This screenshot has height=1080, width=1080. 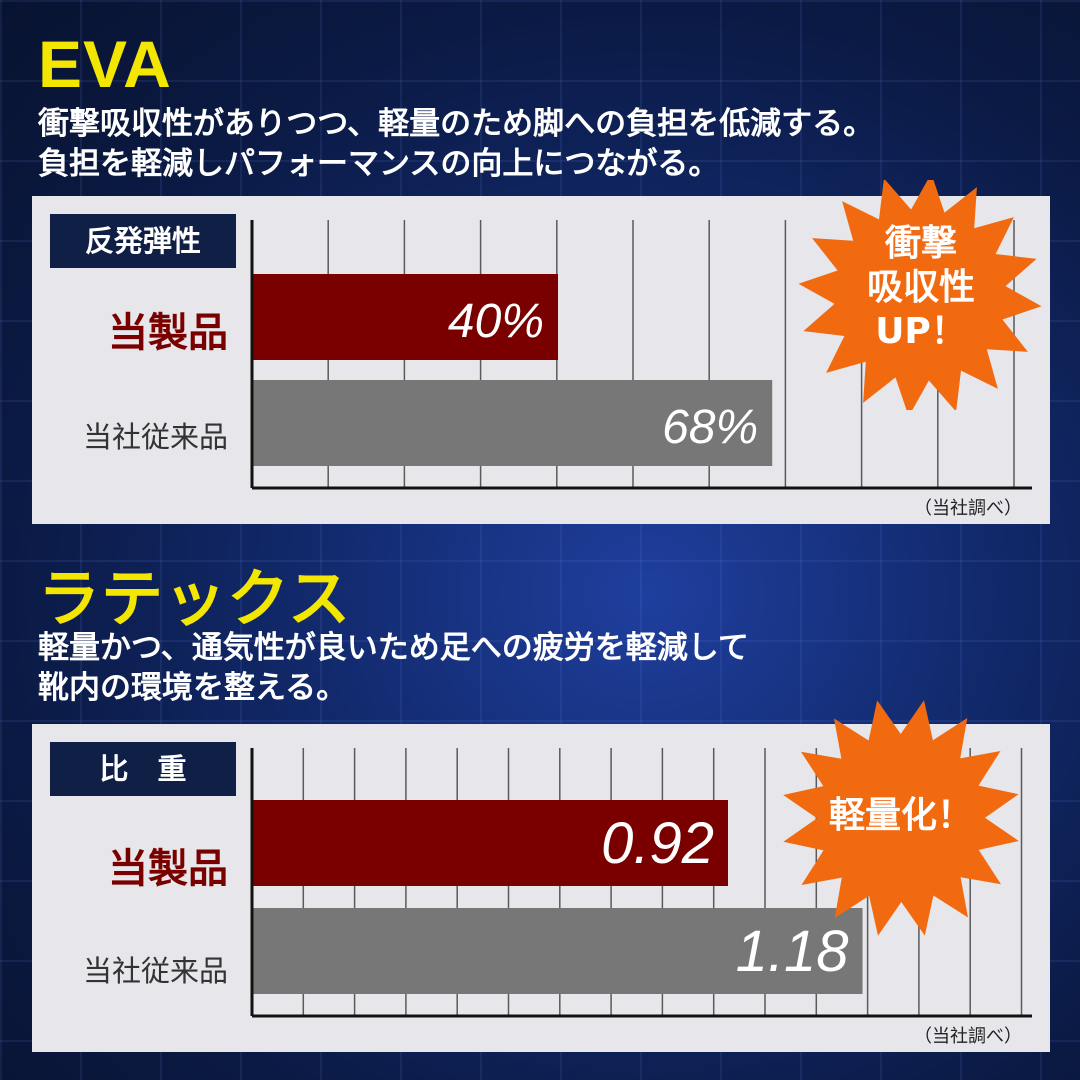 I want to click on badge-line: 吸収性, so click(x=920, y=287).